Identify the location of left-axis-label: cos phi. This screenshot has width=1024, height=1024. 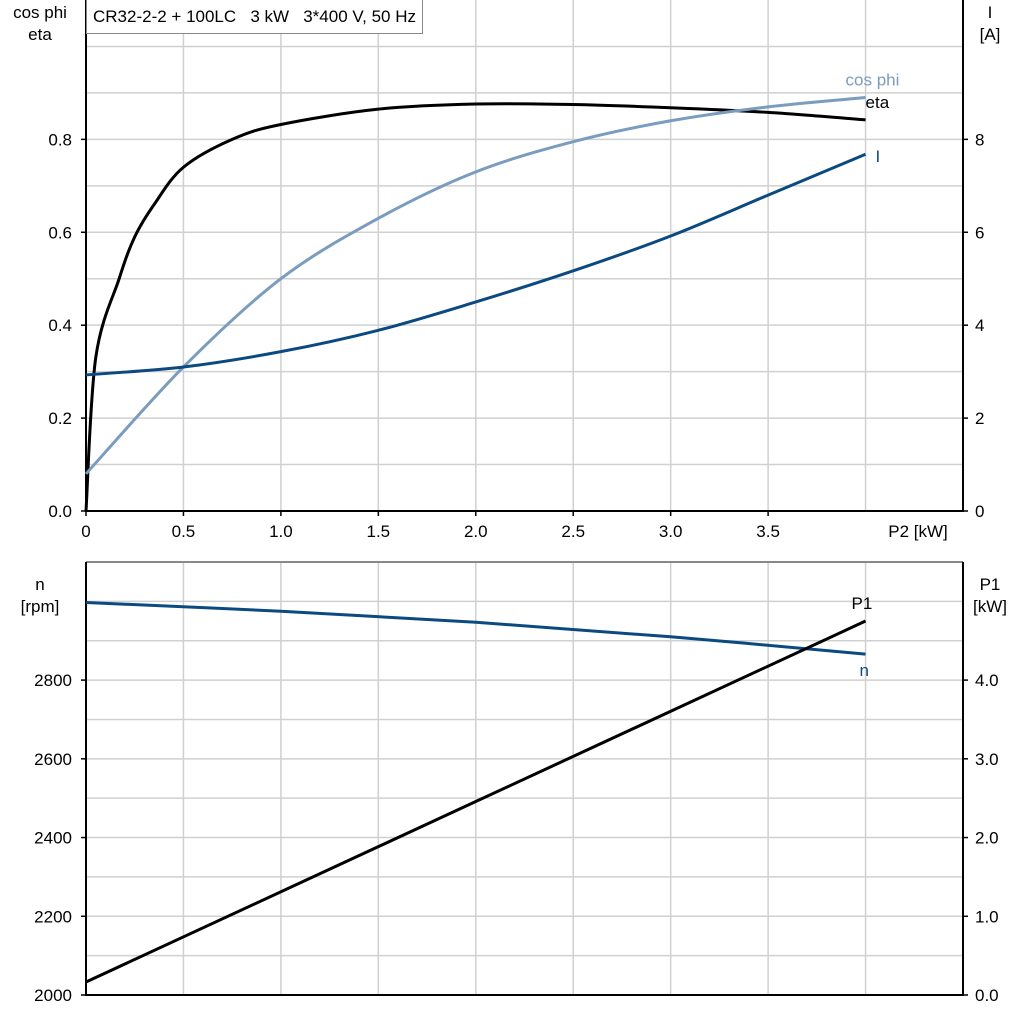
(40, 12).